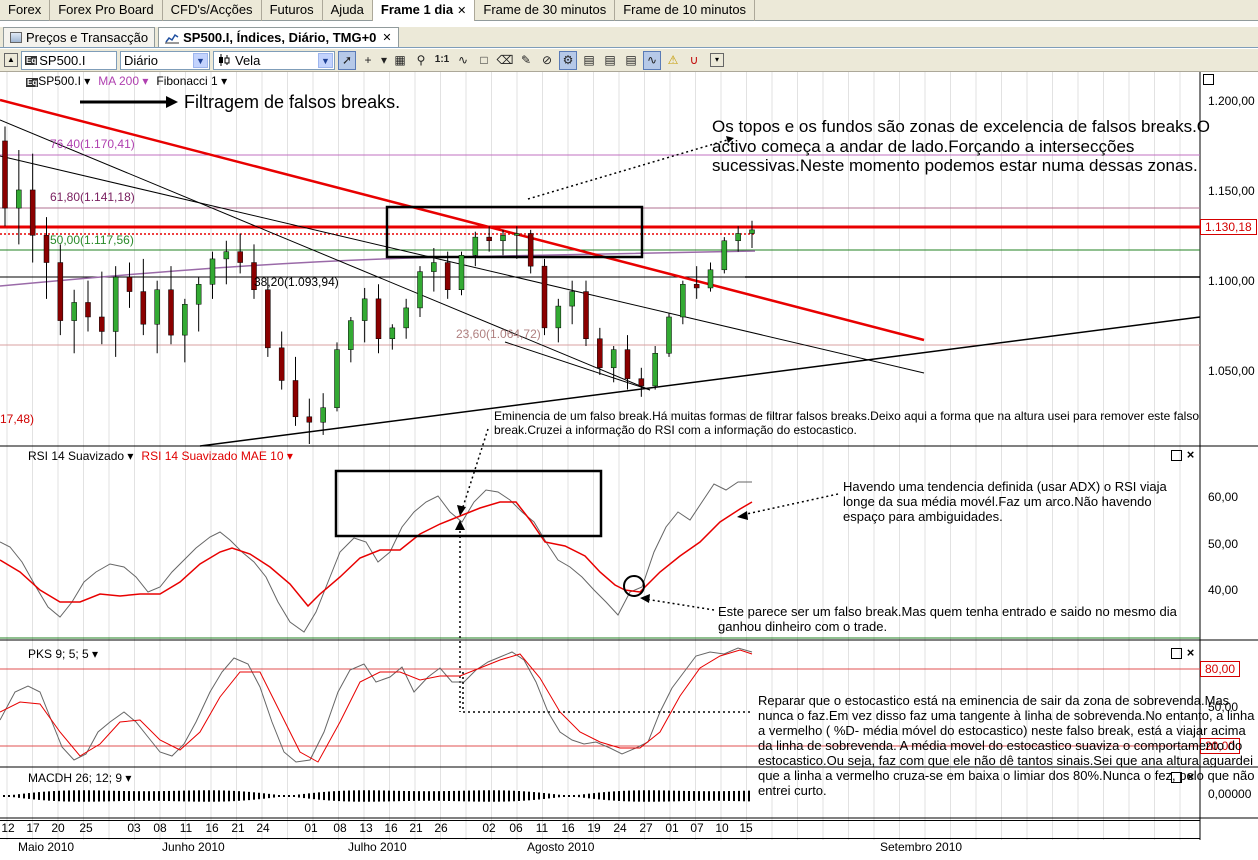  I want to click on cursor-icon: ➚, so click(347, 60).